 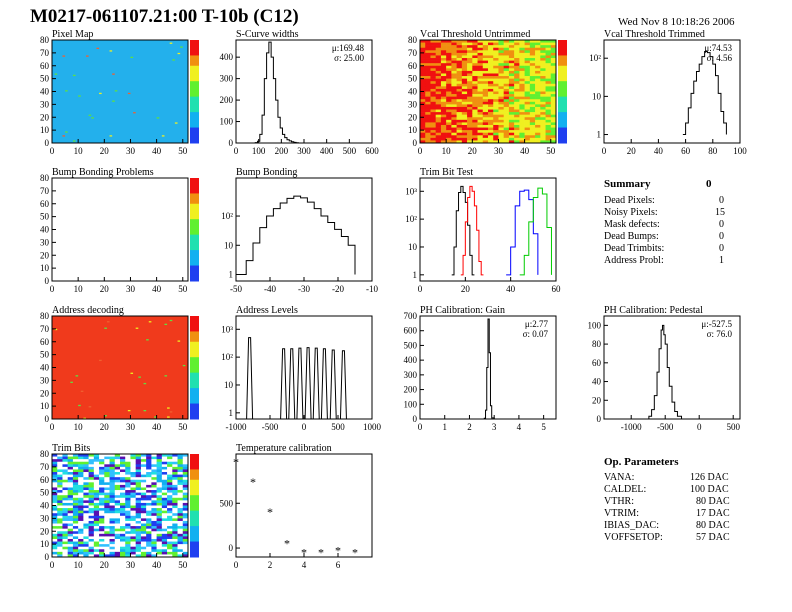 What do you see at coordinates (157, 427) in the screenshot?
I see `x-tick-label: 40` at bounding box center [157, 427].